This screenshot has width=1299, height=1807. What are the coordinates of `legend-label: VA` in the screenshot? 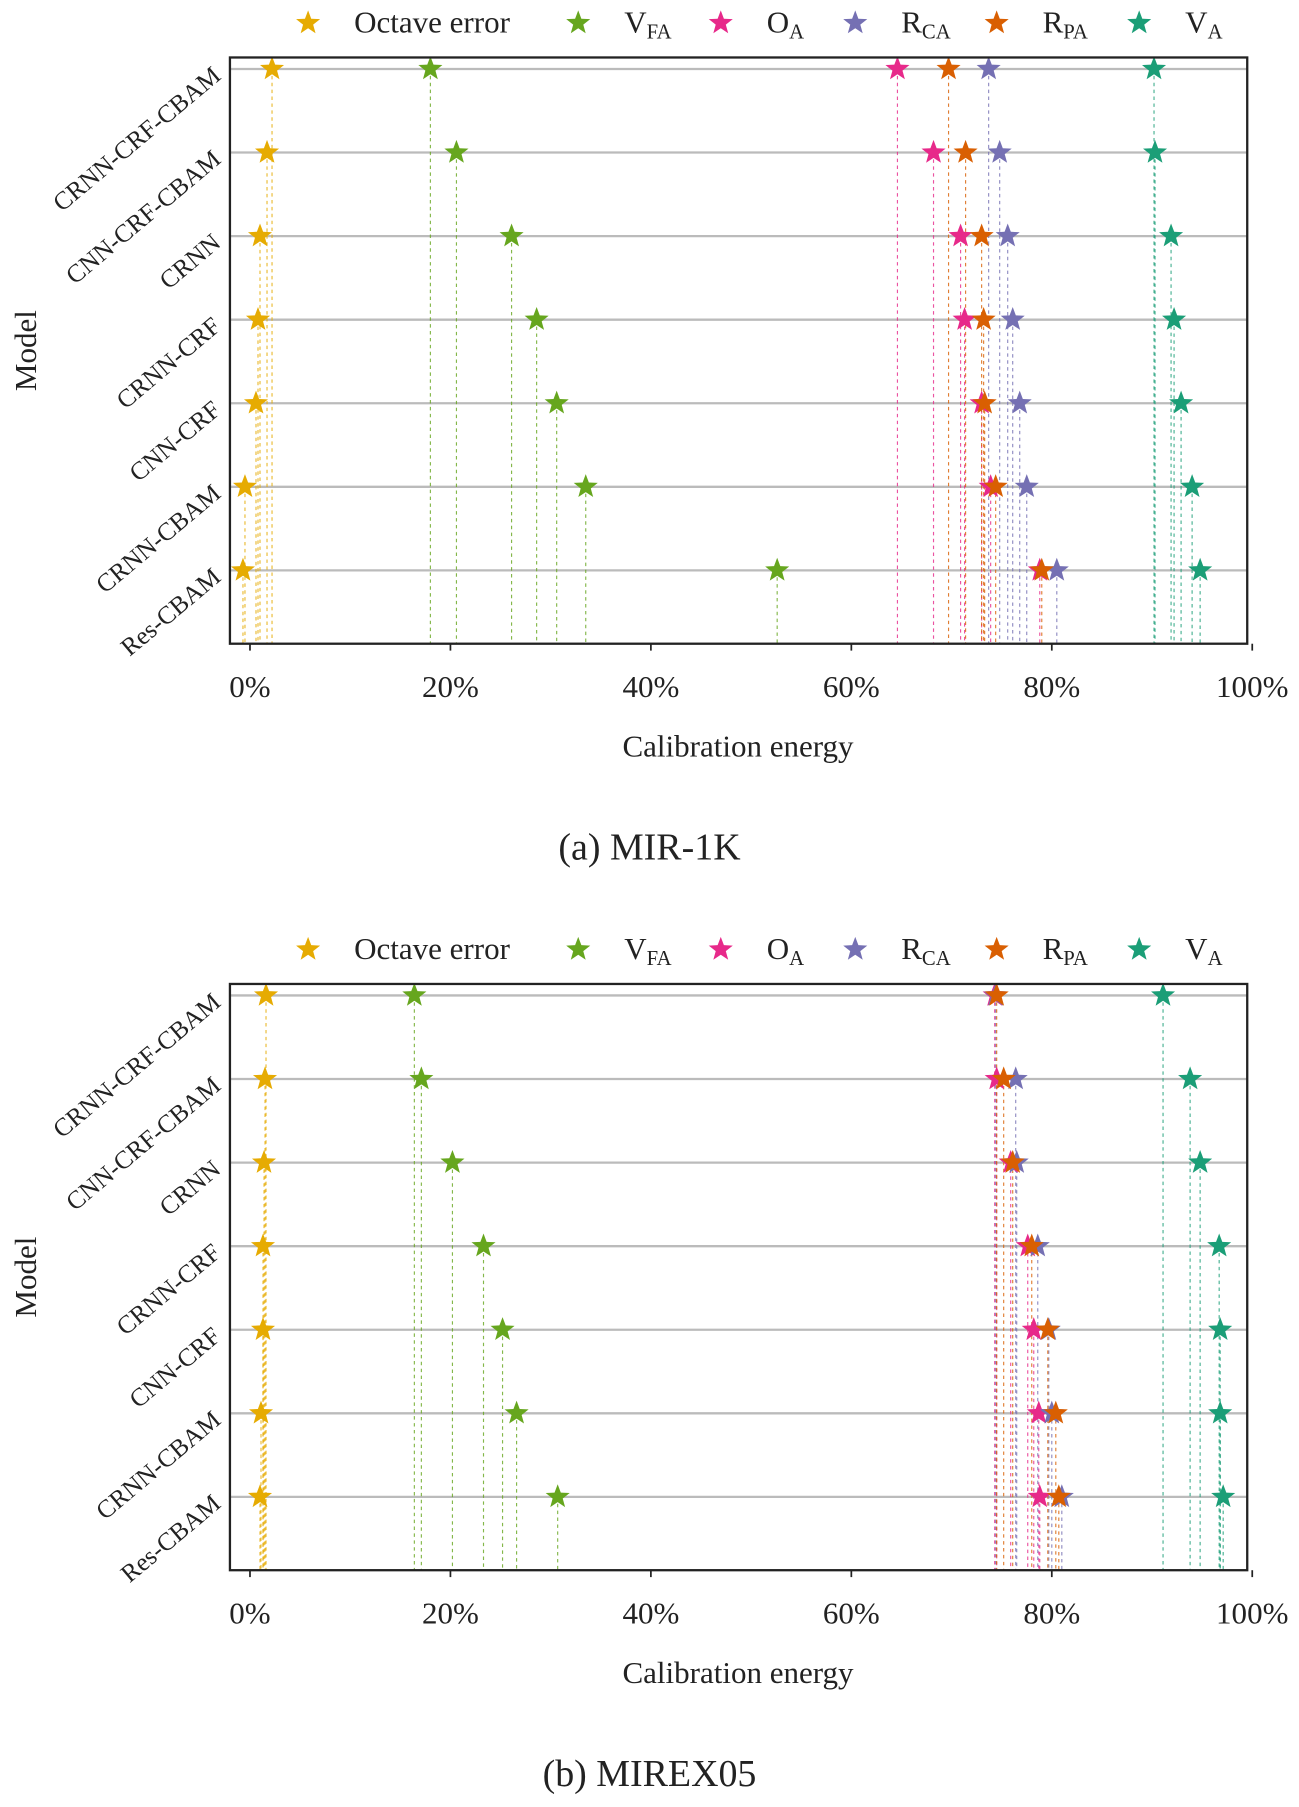 It's located at (1203, 950).